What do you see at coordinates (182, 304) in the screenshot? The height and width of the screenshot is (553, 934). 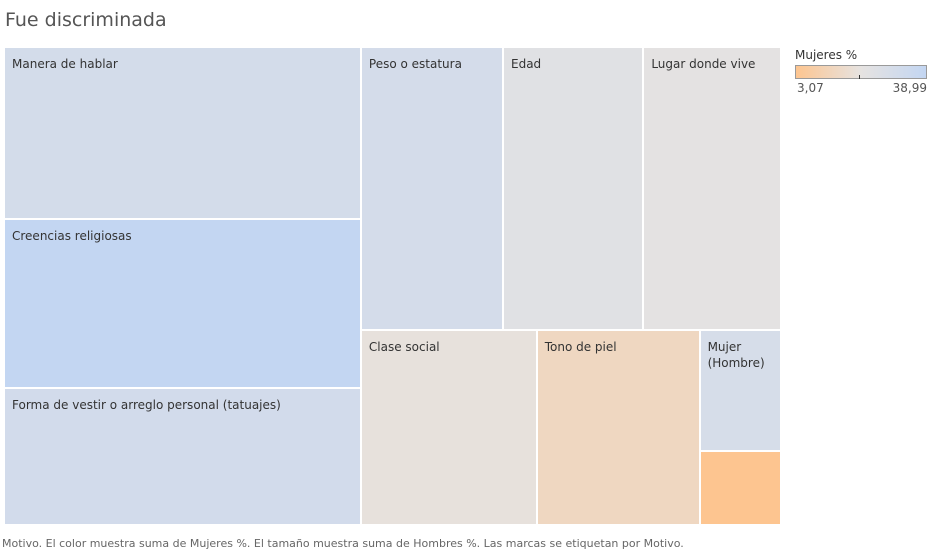 I see `treemap-tile: Creencias religiosas` at bounding box center [182, 304].